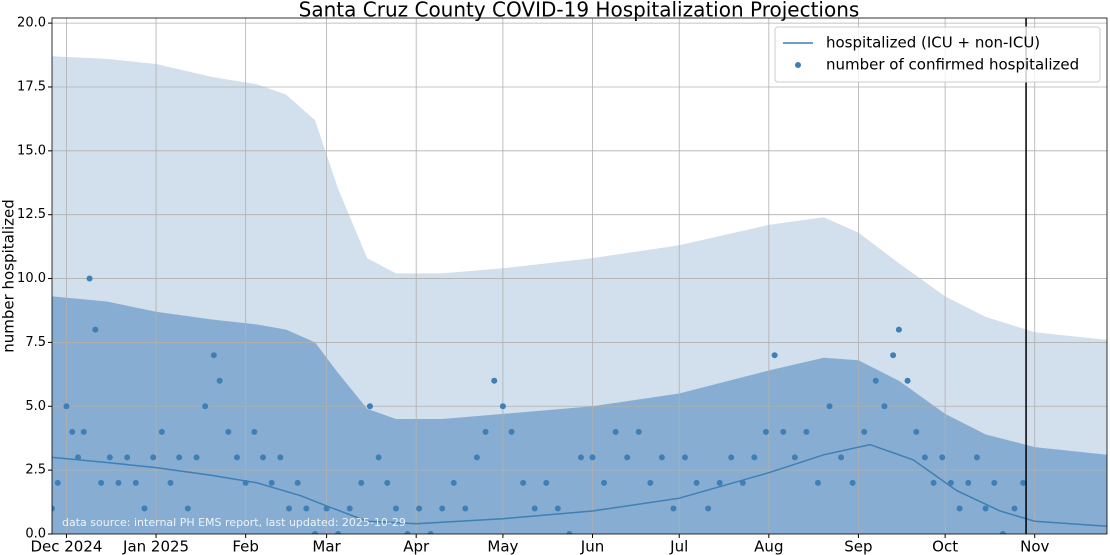 This screenshot has width=1110, height=555. Describe the element at coordinates (945, 546) in the screenshot. I see `x-tick-label: Oct` at that location.